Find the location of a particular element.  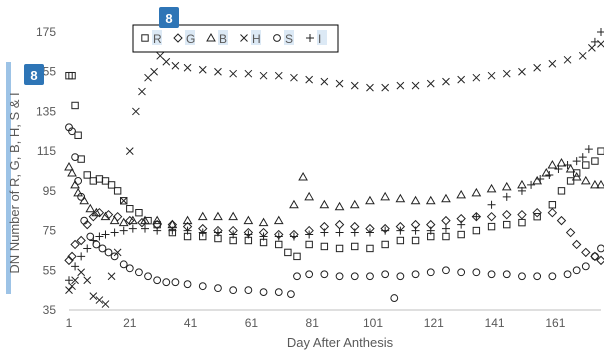

axis-badge-shape is located at coordinates (34, 74).